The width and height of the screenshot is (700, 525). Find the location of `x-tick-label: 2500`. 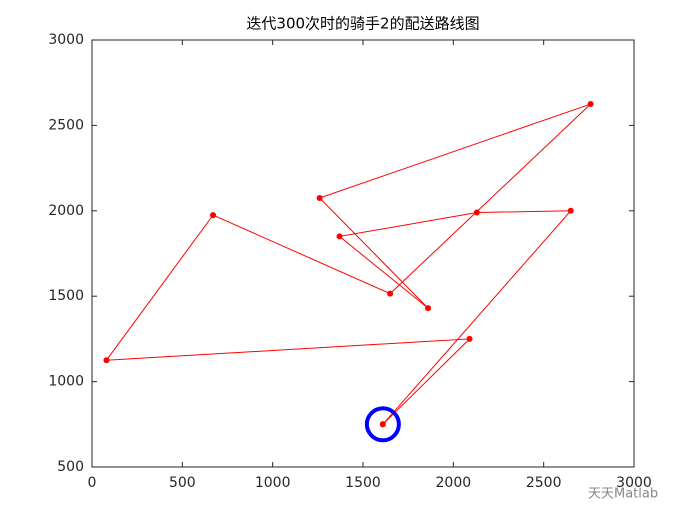

x-tick-label: 2500 is located at coordinates (544, 483).